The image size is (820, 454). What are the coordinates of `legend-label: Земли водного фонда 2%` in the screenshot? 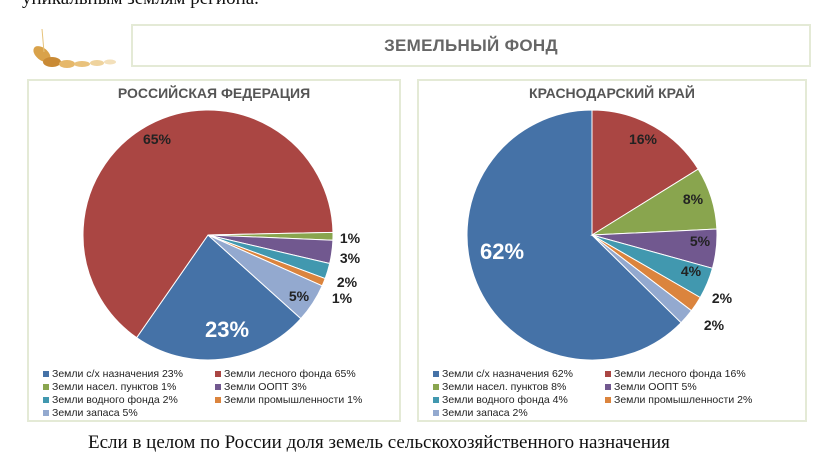 It's located at (115, 400).